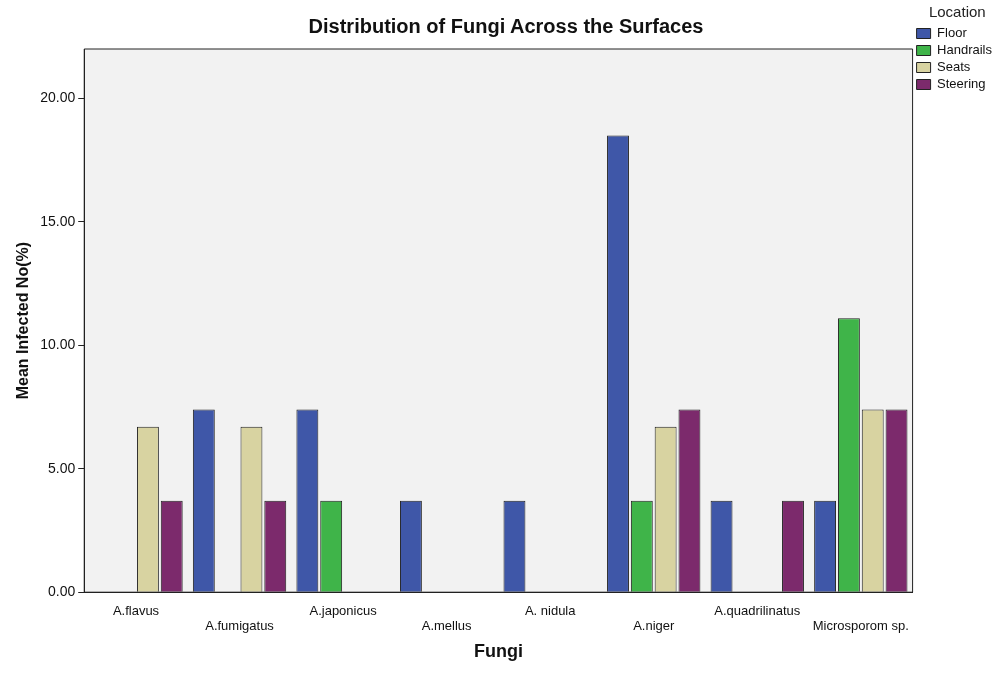 The width and height of the screenshot is (1007, 677). What do you see at coordinates (58, 97) in the screenshot?
I see `y-tick-label: 20.00` at bounding box center [58, 97].